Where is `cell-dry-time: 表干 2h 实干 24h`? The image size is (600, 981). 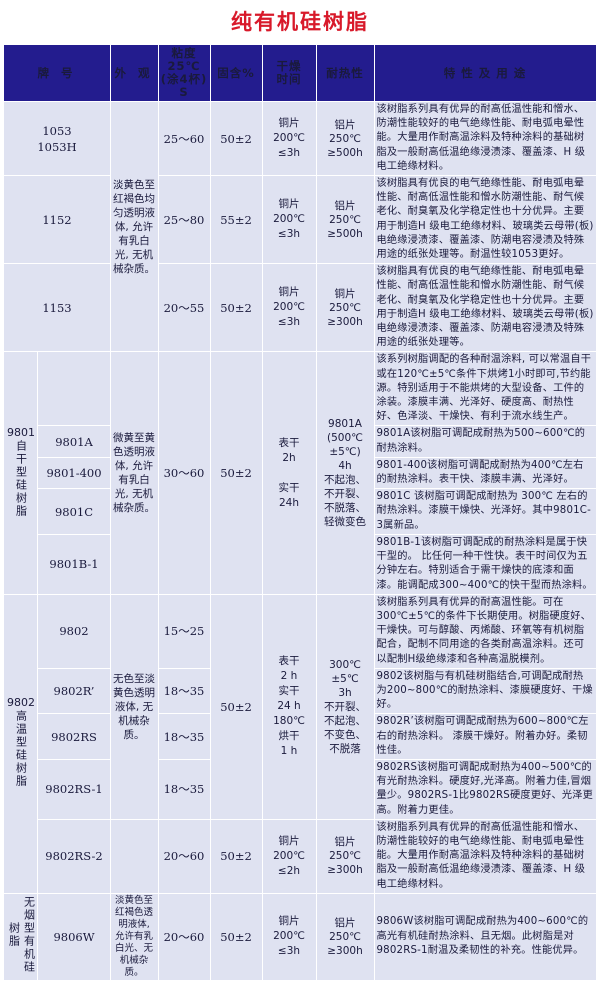
cell-dry-time: 表干 2h 实干 24h is located at coordinates (289, 473).